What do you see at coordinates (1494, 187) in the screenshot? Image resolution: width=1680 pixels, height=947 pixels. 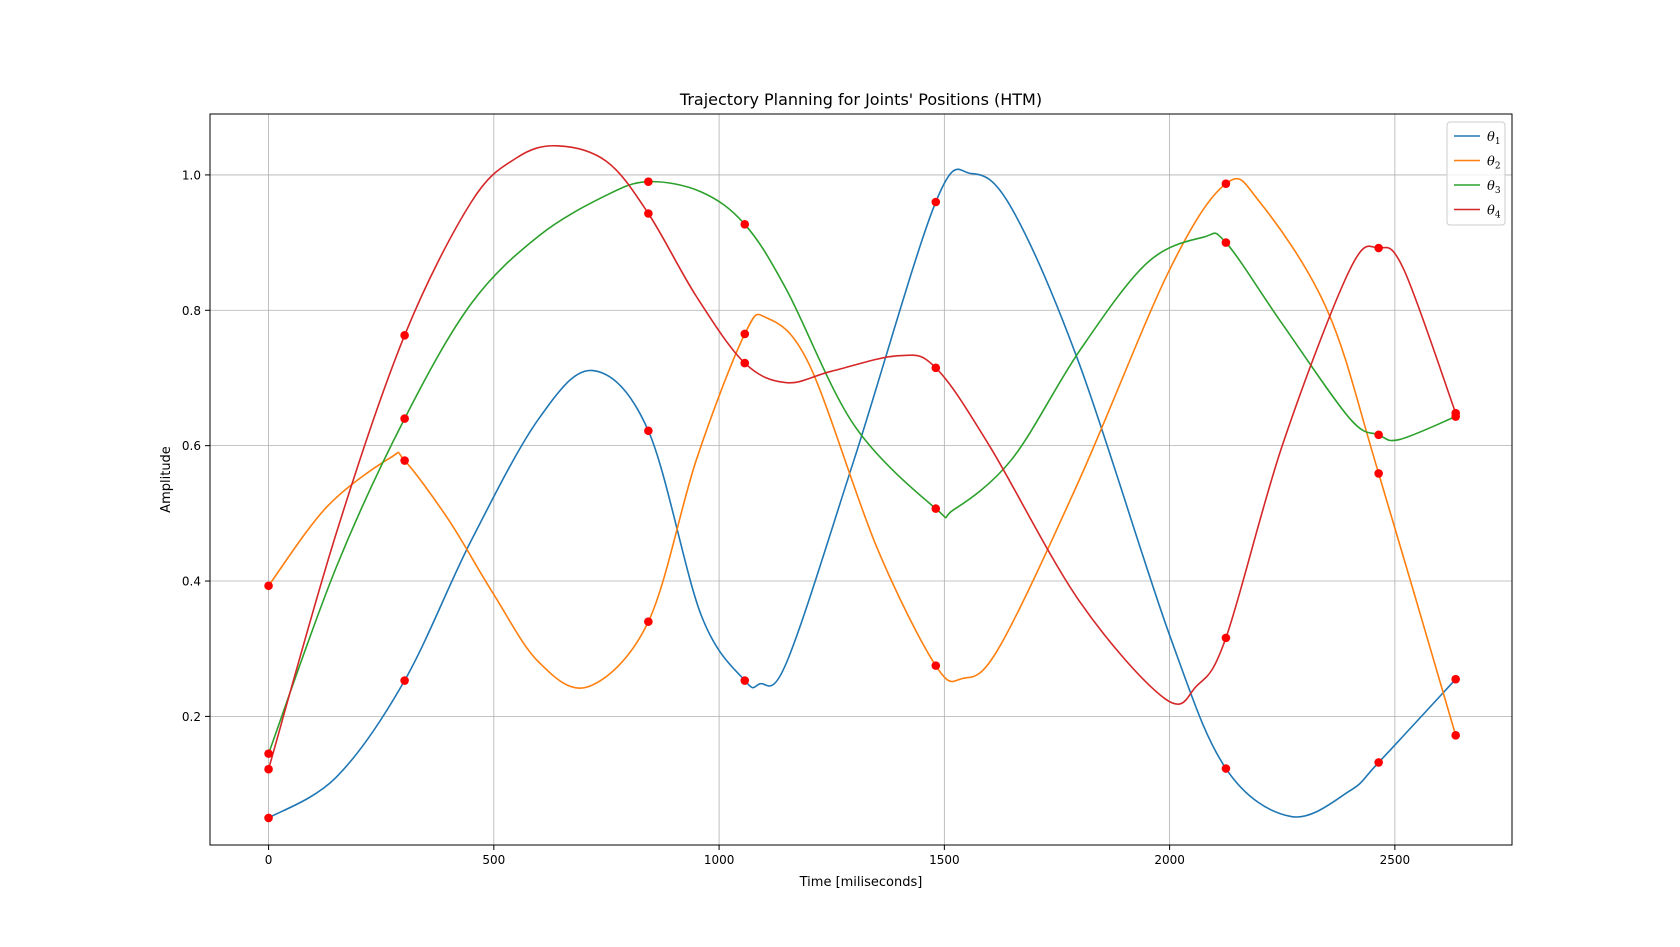 I see `legend-label-theta3: θ3` at bounding box center [1494, 187].